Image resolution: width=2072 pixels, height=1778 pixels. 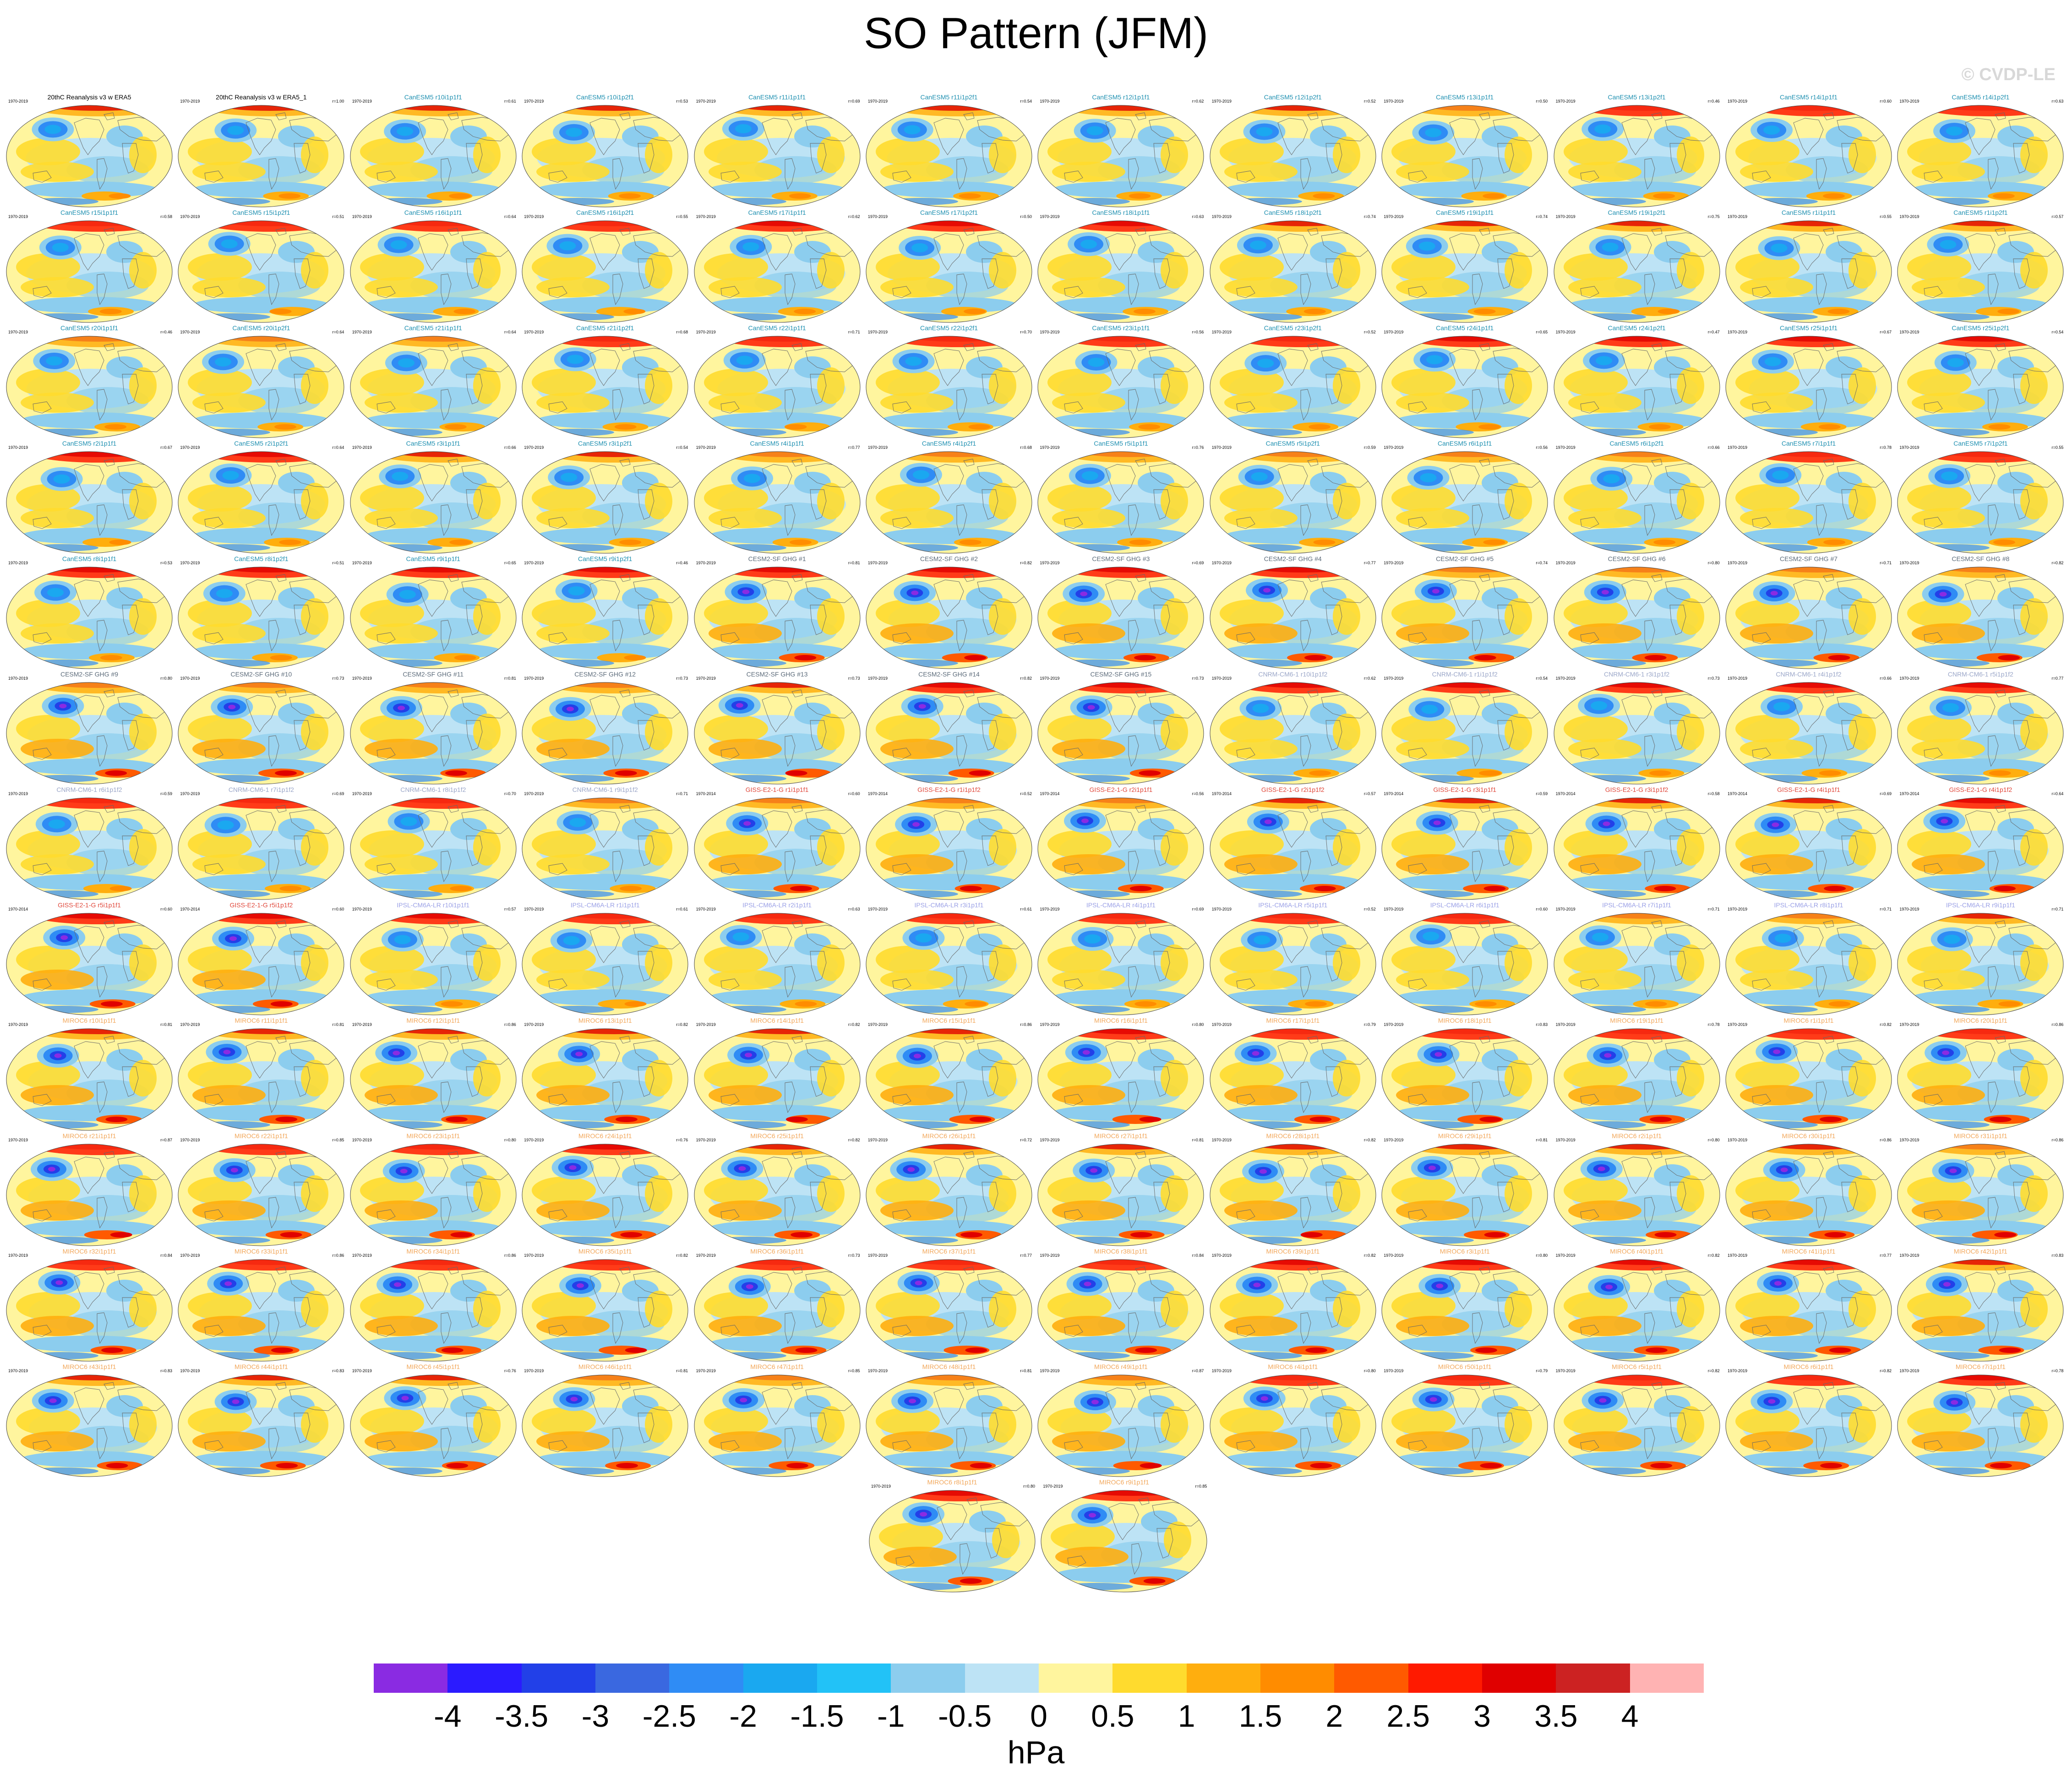 What do you see at coordinates (1809, 789) in the screenshot?
I see `panel-title: GISS-E2-1-G r4i1p1f1` at bounding box center [1809, 789].